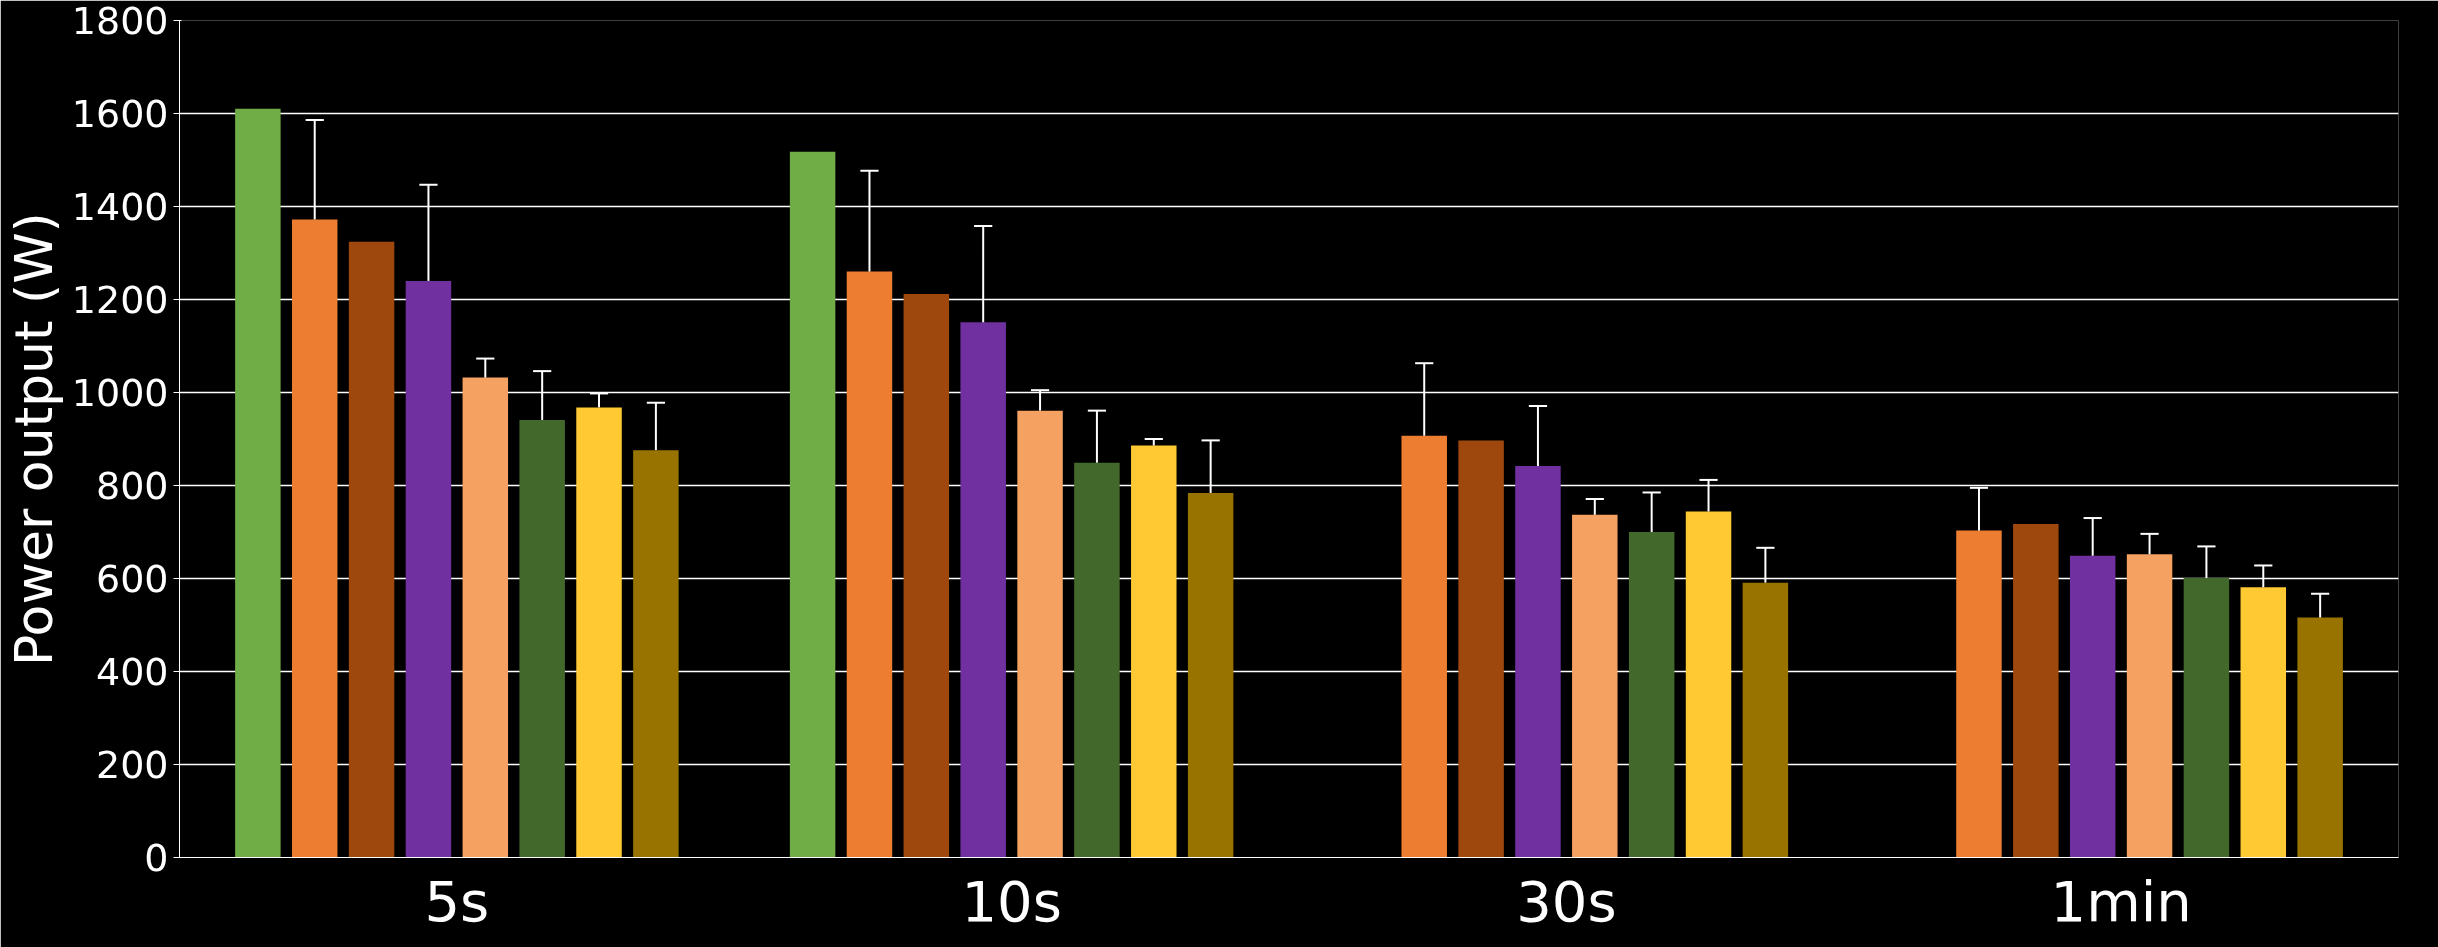  What do you see at coordinates (120, 21) in the screenshot?
I see `y-tick-label: 1800` at bounding box center [120, 21].